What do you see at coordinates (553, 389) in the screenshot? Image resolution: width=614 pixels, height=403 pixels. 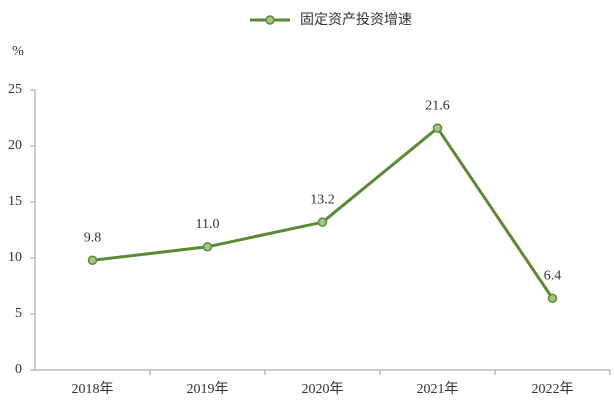 I see `x-tick-label: 2022年` at bounding box center [553, 389].